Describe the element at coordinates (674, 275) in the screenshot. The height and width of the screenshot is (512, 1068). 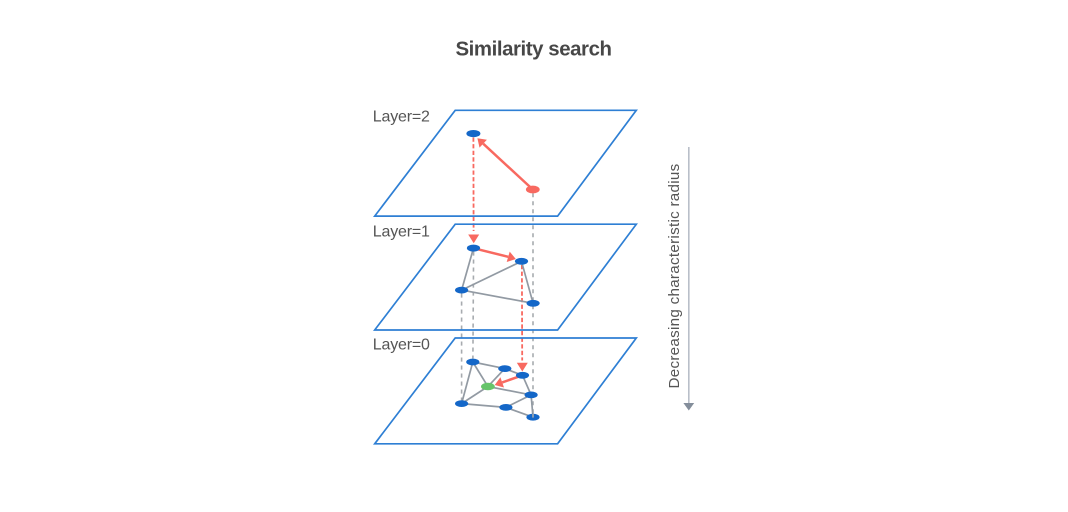
I see `svg-text:Decreasing characteristic radi: Decreasing characteristic radius` at that location.